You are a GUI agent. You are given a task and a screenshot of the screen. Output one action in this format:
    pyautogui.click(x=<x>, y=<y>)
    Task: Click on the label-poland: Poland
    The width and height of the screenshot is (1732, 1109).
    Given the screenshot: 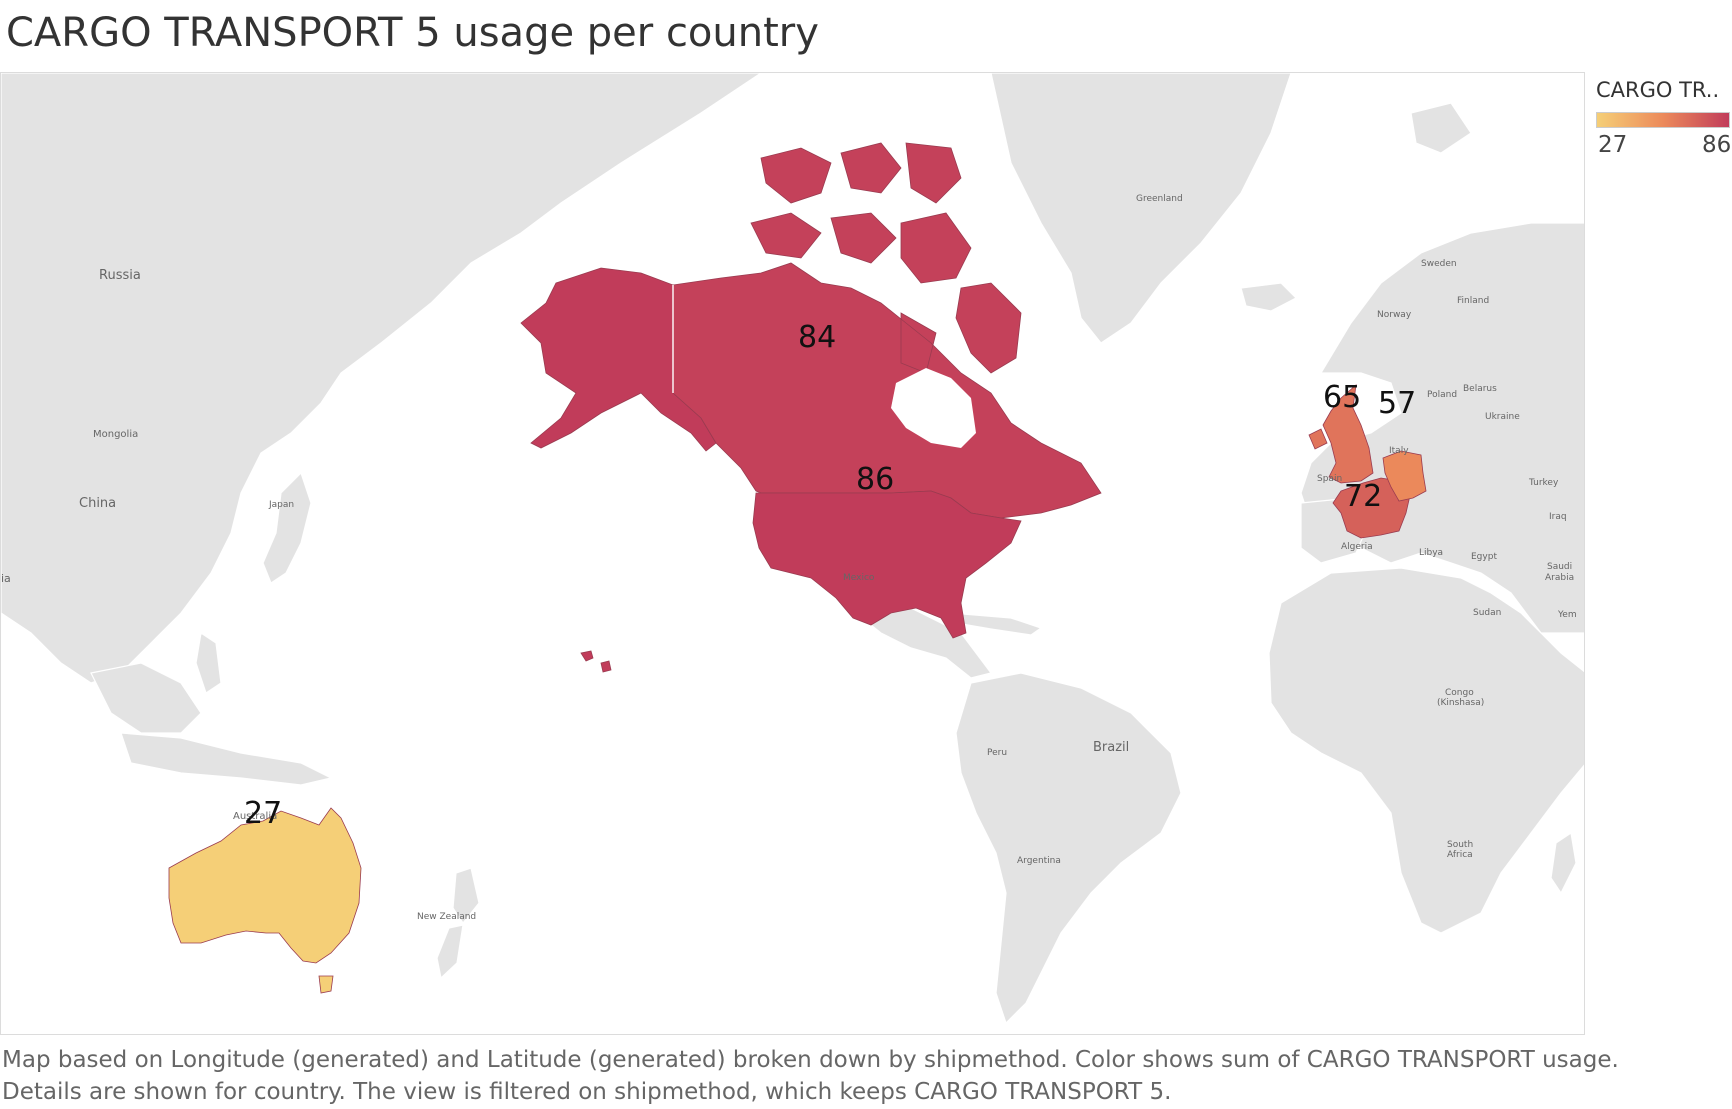 What is the action you would take?
    pyautogui.click(x=1442, y=395)
    